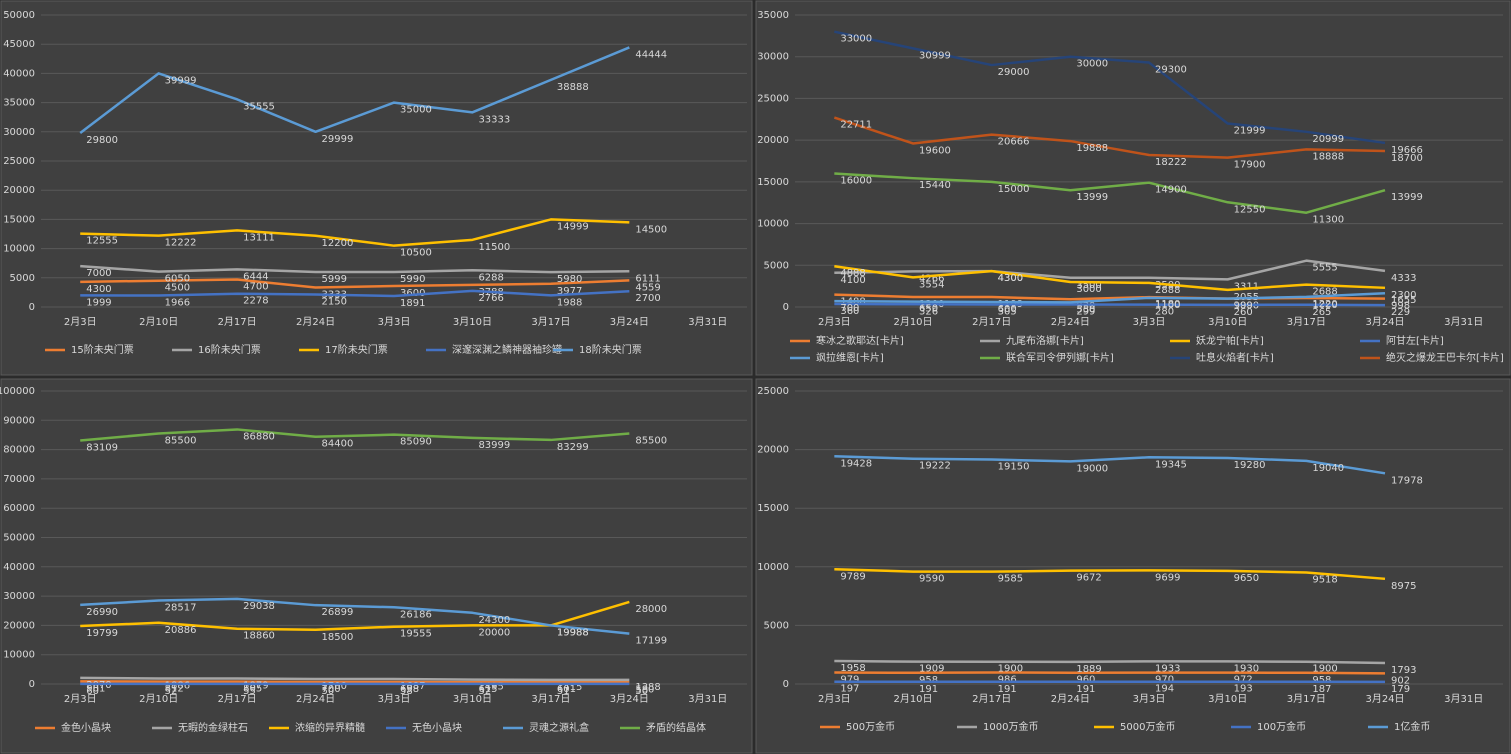 The width and height of the screenshot is (1511, 754). I want to click on data-label: 7000, so click(98, 273).